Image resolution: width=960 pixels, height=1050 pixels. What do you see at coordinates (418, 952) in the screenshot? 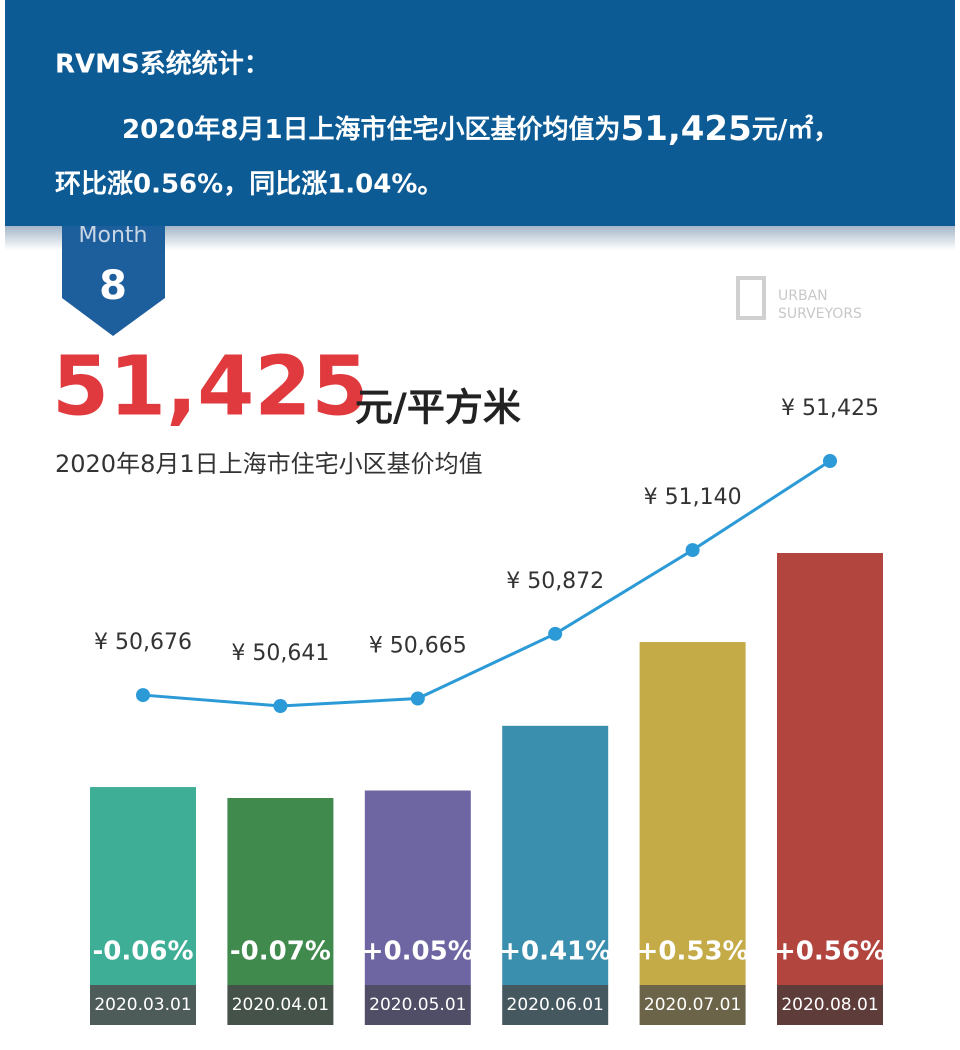
I see `change-label: +0.05%` at bounding box center [418, 952].